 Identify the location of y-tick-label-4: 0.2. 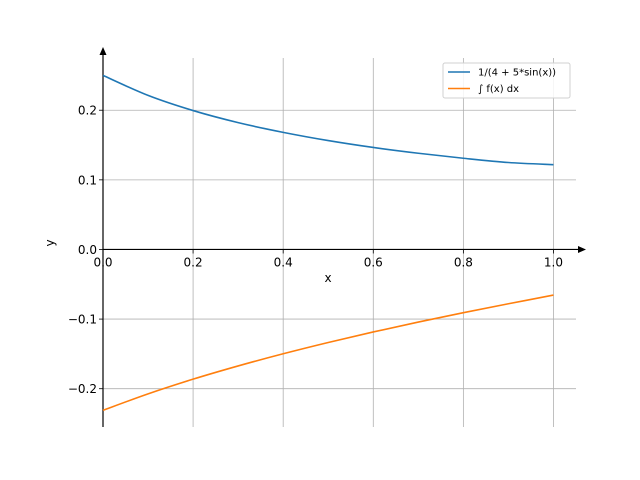
(87, 111).